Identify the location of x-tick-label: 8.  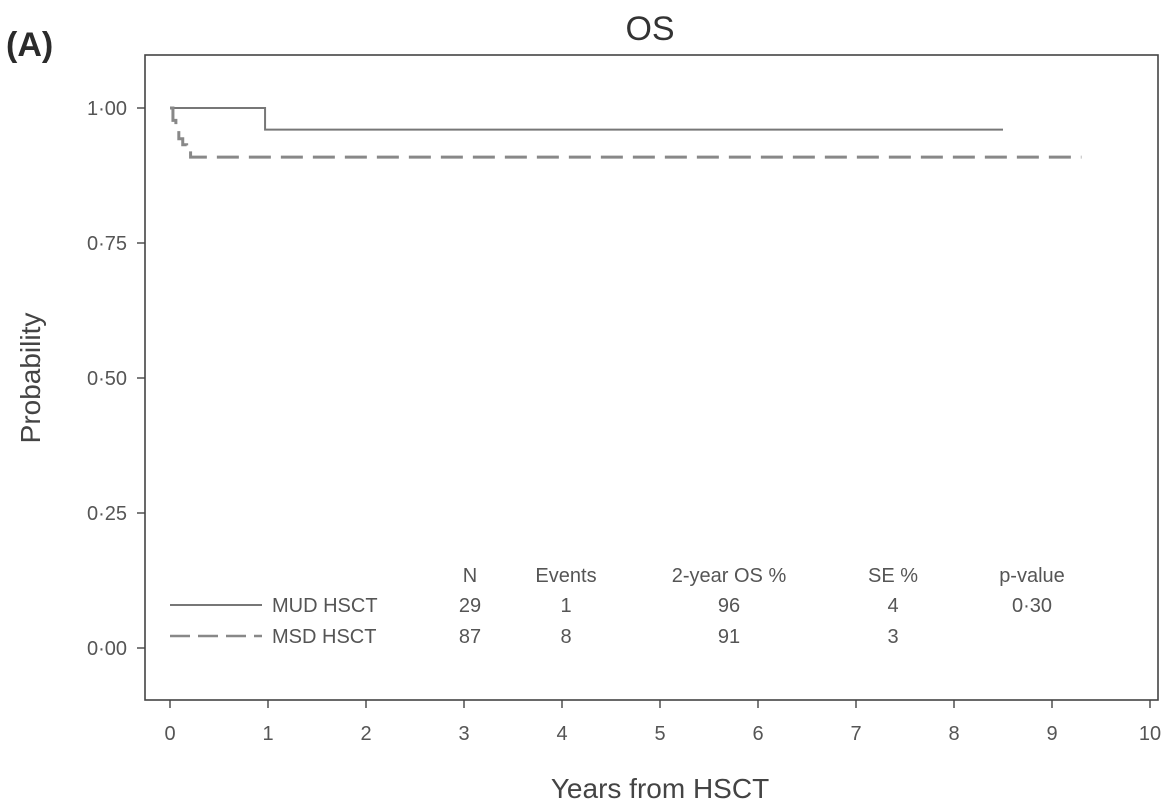
(953, 734).